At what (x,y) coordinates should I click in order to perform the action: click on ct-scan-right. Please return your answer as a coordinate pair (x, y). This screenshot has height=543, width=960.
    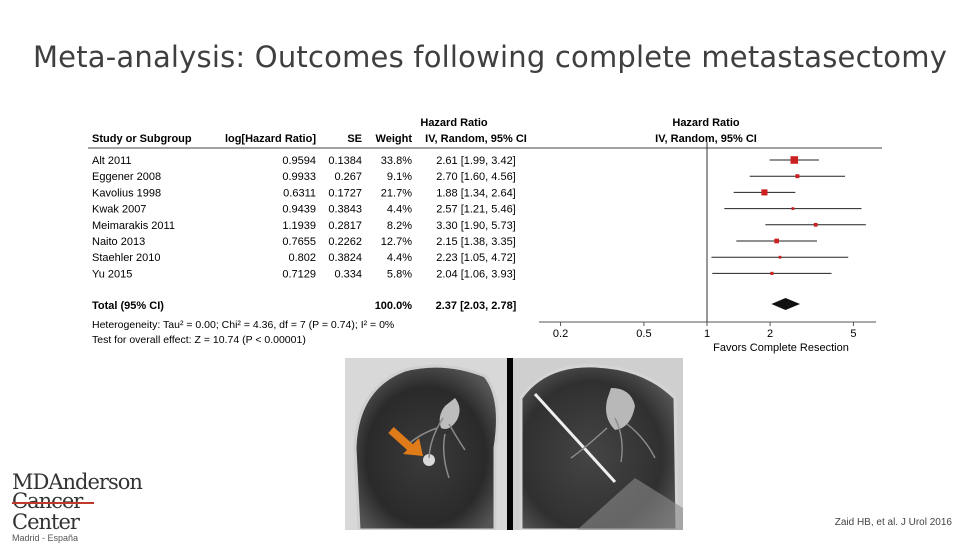
    Looking at the image, I should click on (598, 445).